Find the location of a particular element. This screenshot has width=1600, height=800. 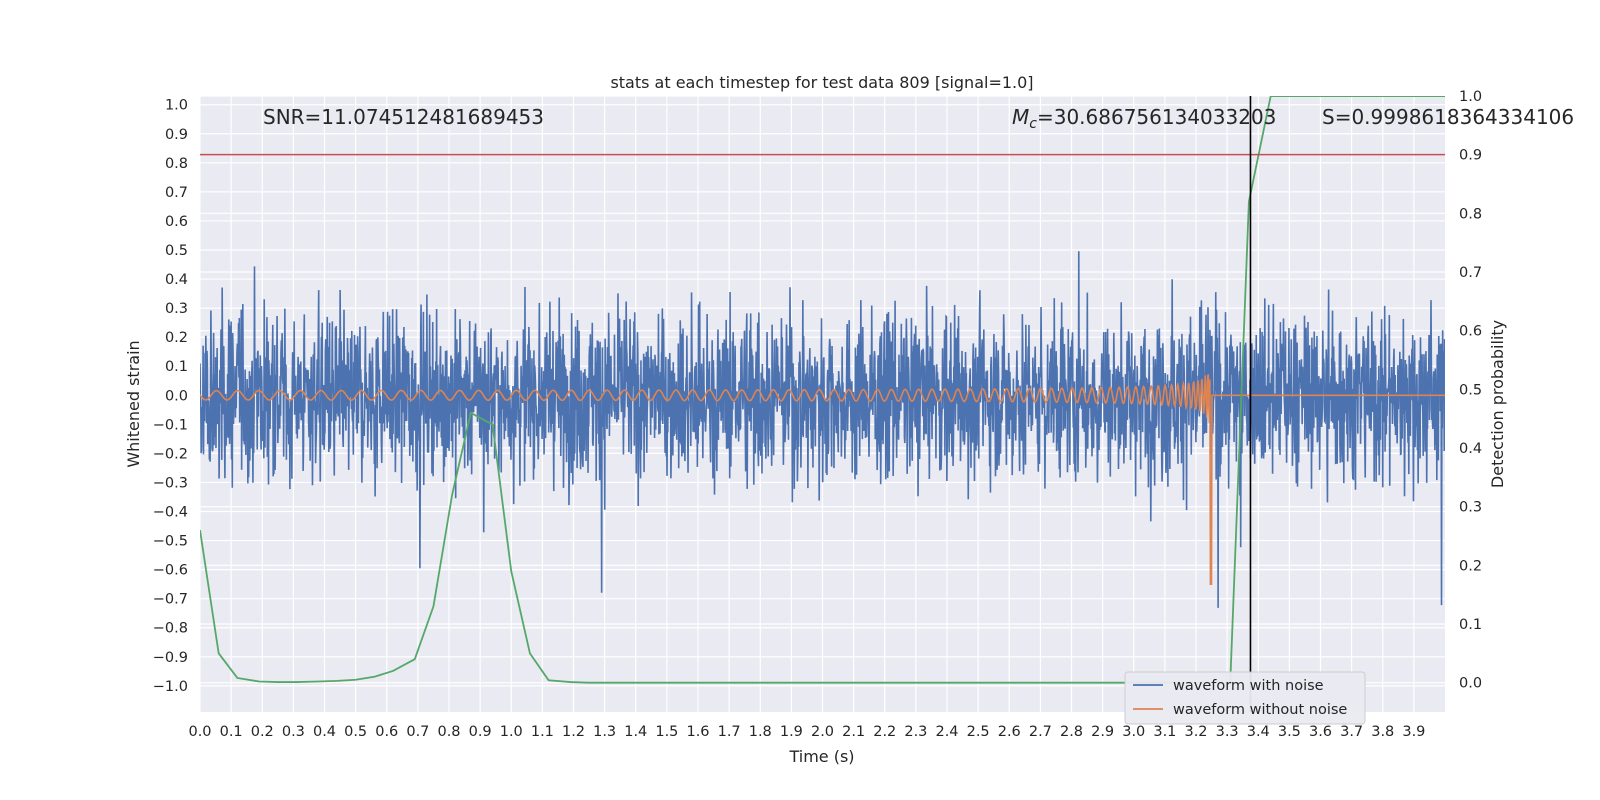

y-tick-label: 0.5 is located at coordinates (176, 251).